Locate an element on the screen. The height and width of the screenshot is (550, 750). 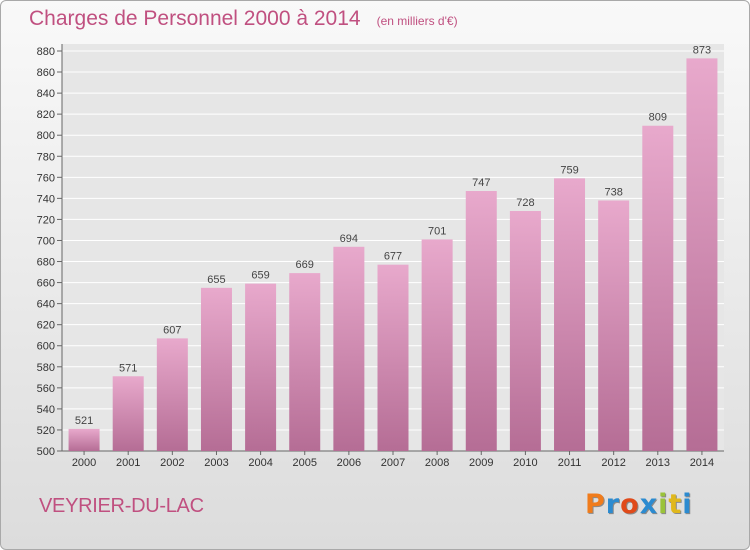
bar-value-label: 759 is located at coordinates (569, 170).